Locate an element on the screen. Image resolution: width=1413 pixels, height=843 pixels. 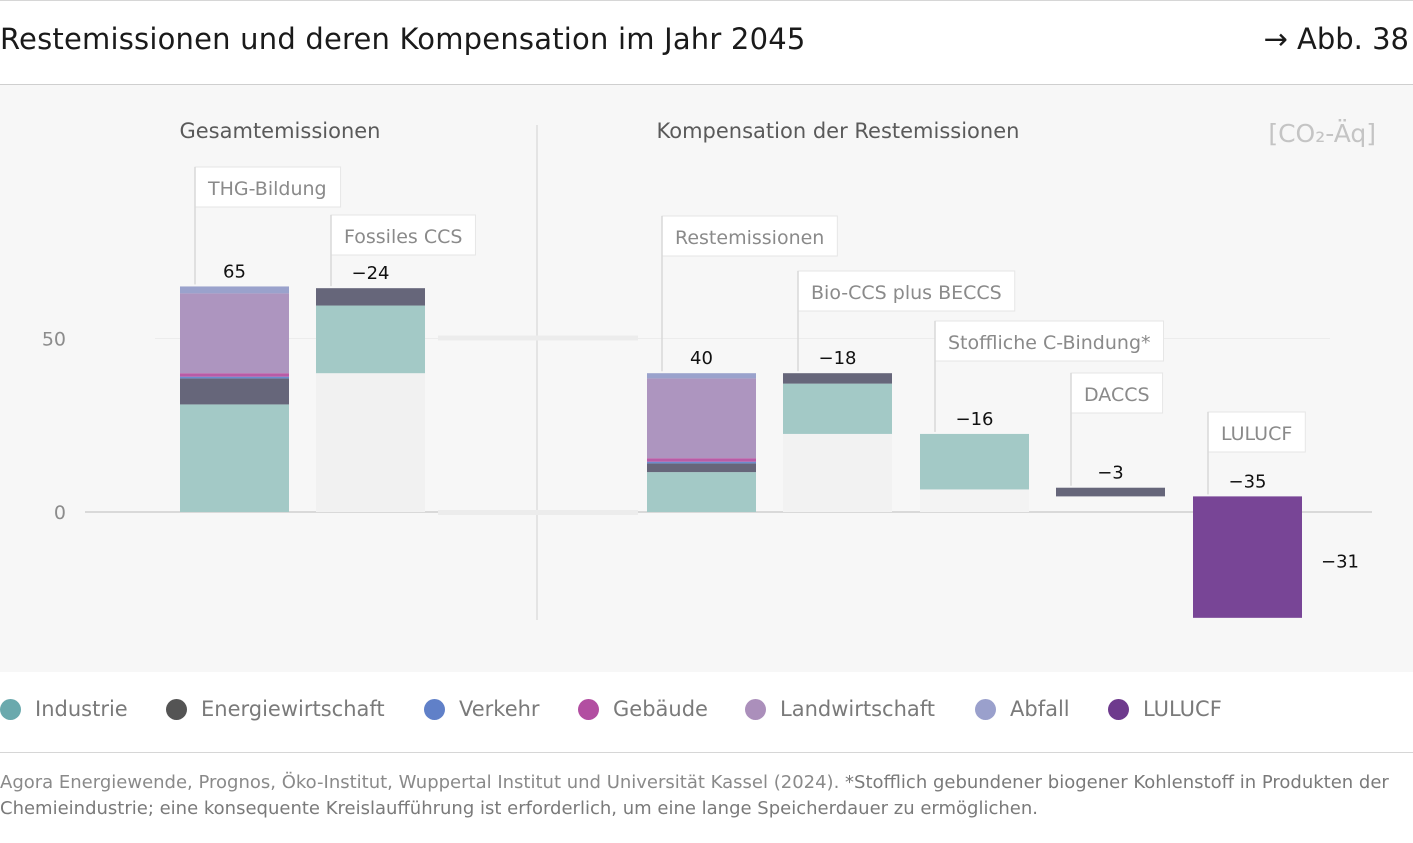
legend-item-verkehr: Verkehr is located at coordinates (482, 709).